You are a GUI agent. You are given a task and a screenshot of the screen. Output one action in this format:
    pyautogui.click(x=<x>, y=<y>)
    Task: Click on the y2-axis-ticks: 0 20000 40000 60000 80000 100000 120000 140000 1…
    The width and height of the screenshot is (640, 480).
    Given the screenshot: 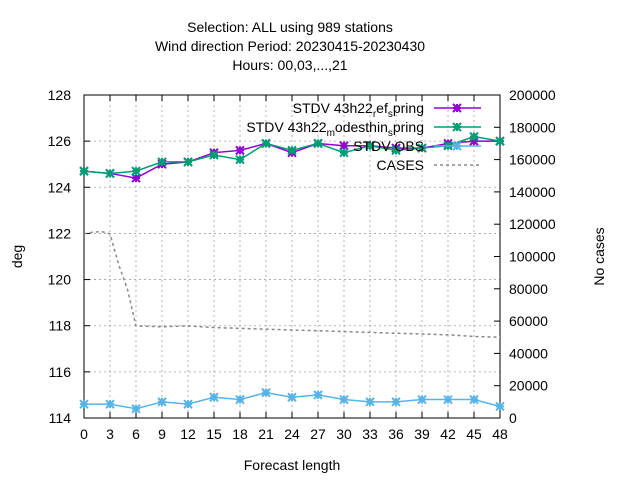 What is the action you would take?
    pyautogui.click(x=525, y=256)
    